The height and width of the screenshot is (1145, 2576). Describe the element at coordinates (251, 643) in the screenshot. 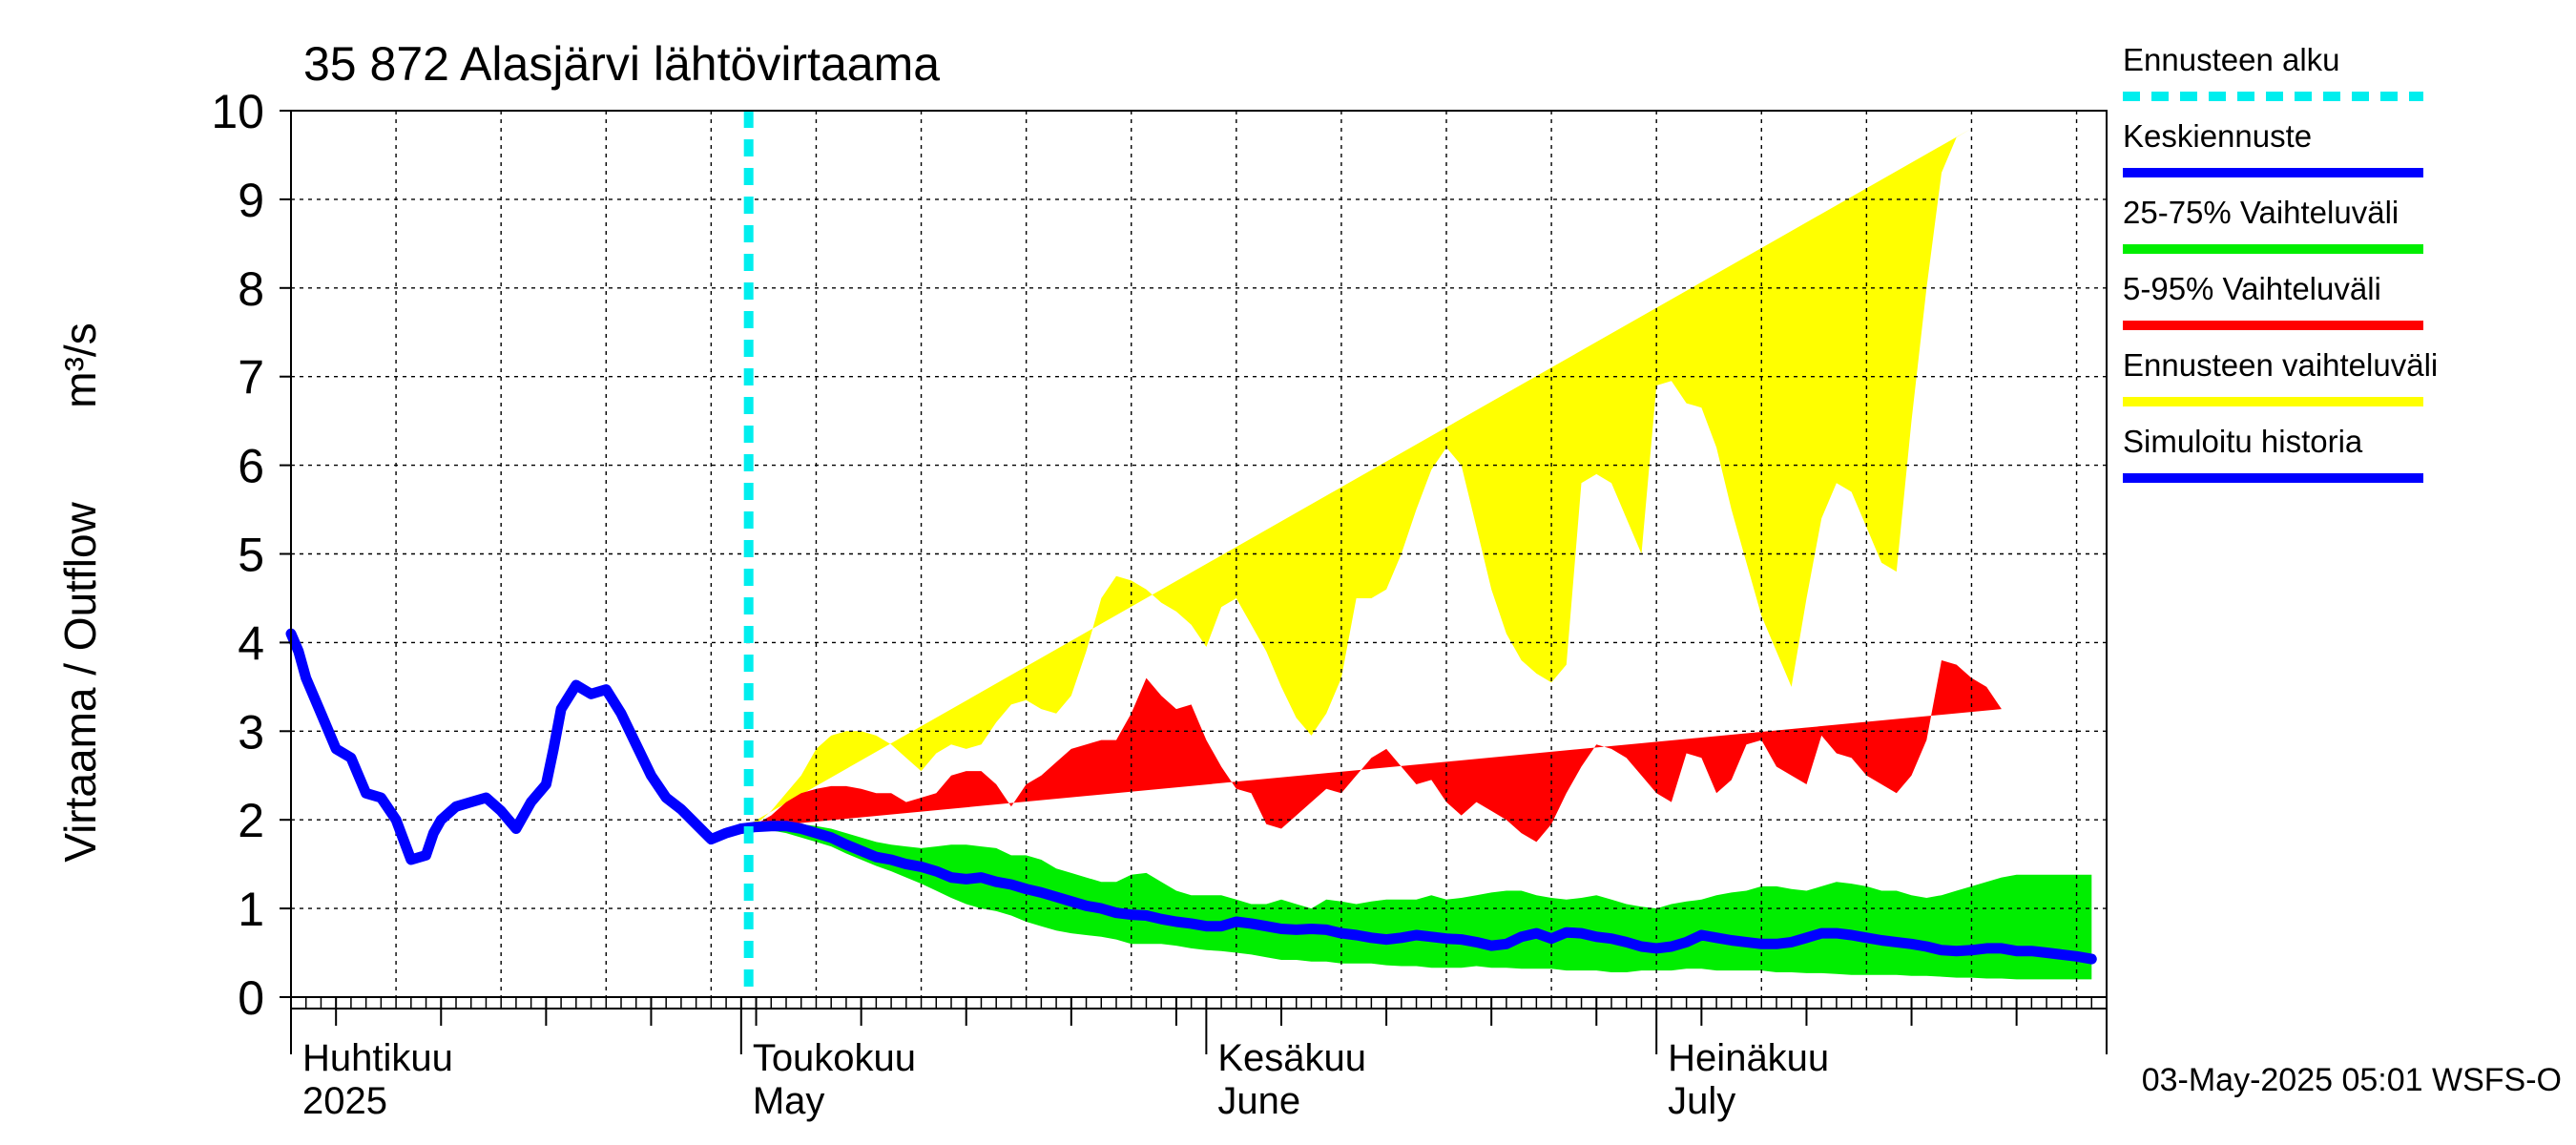

I see `y-tick-label: 4` at that location.